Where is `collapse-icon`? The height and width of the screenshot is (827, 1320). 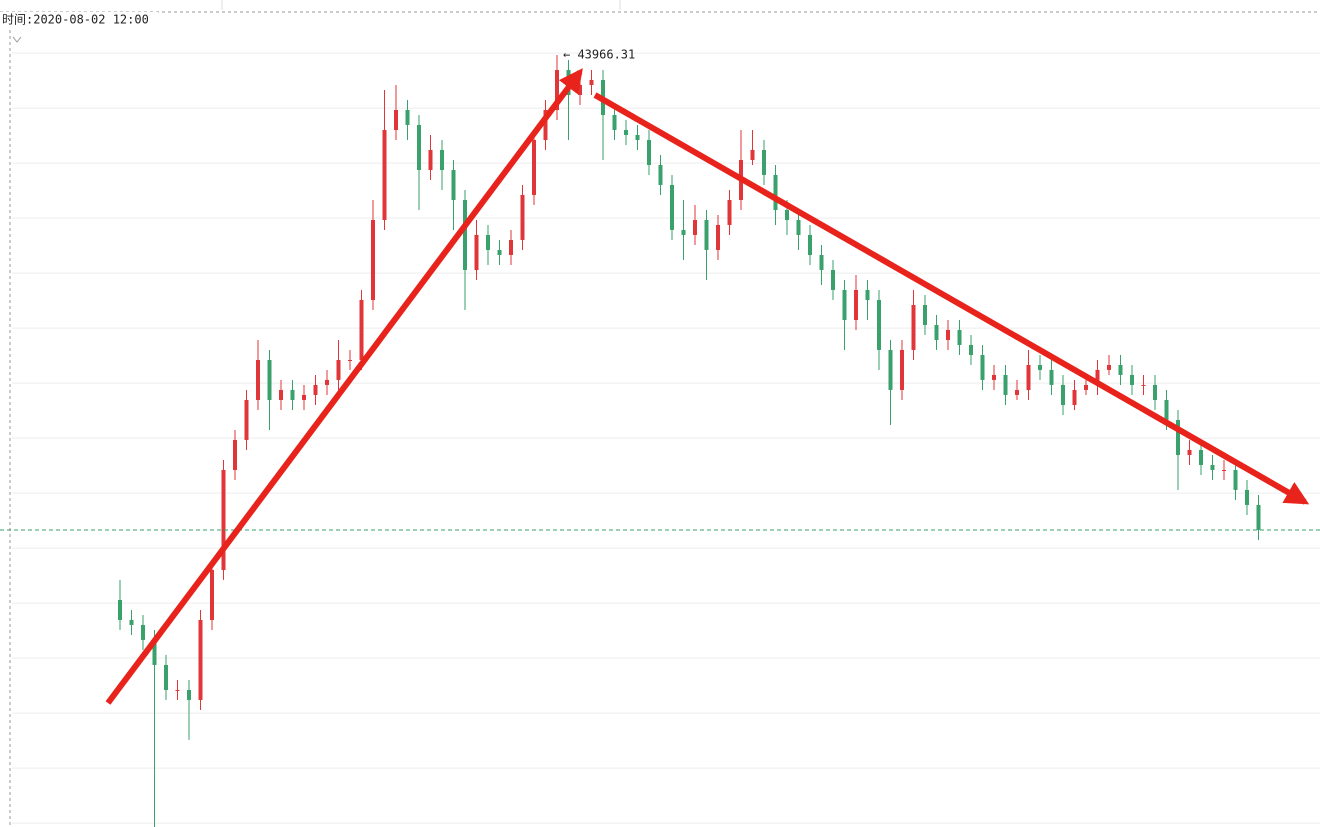
collapse-icon is located at coordinates (17, 39).